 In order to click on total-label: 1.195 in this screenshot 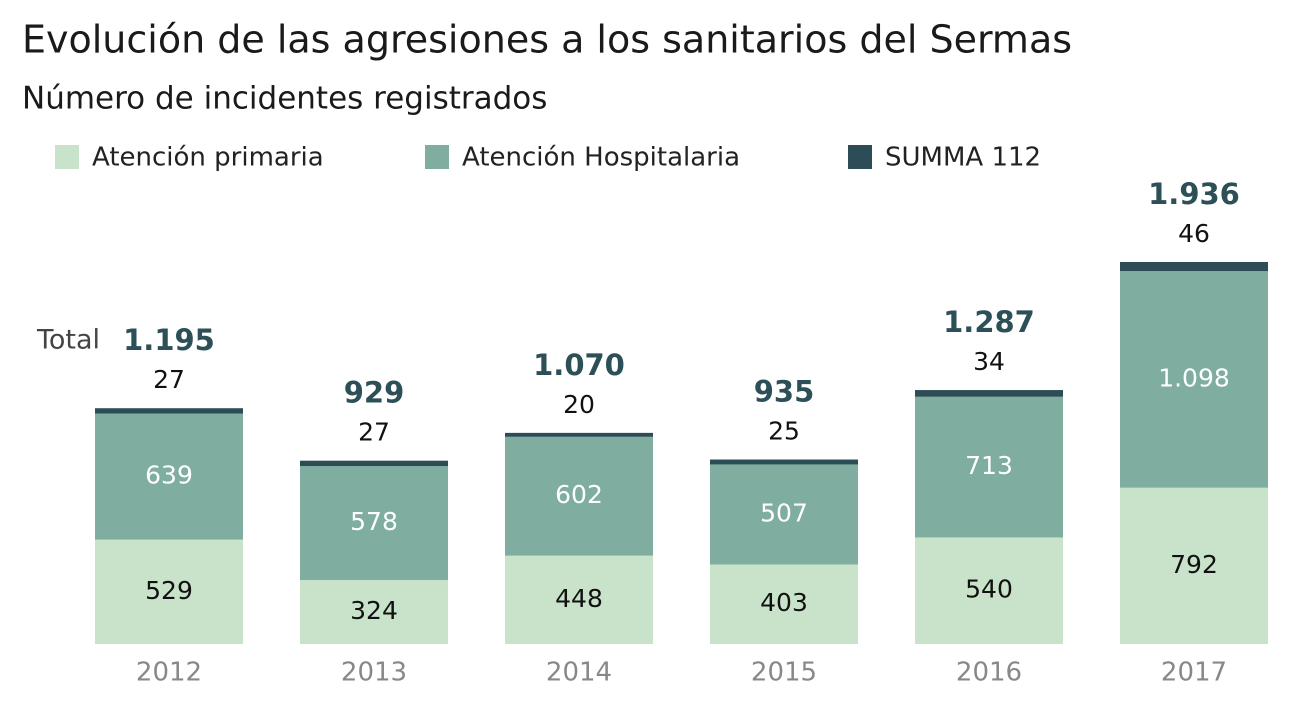, I will do `click(169, 340)`.